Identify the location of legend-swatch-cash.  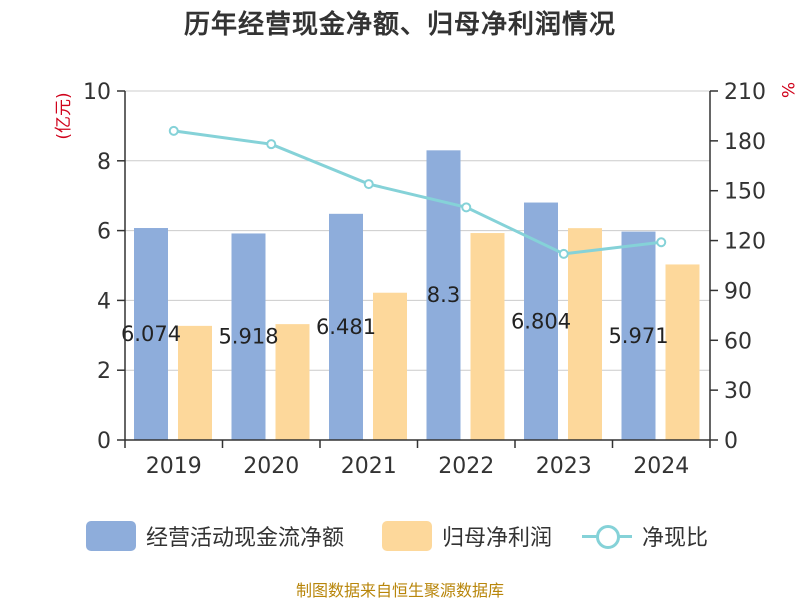
(111, 536).